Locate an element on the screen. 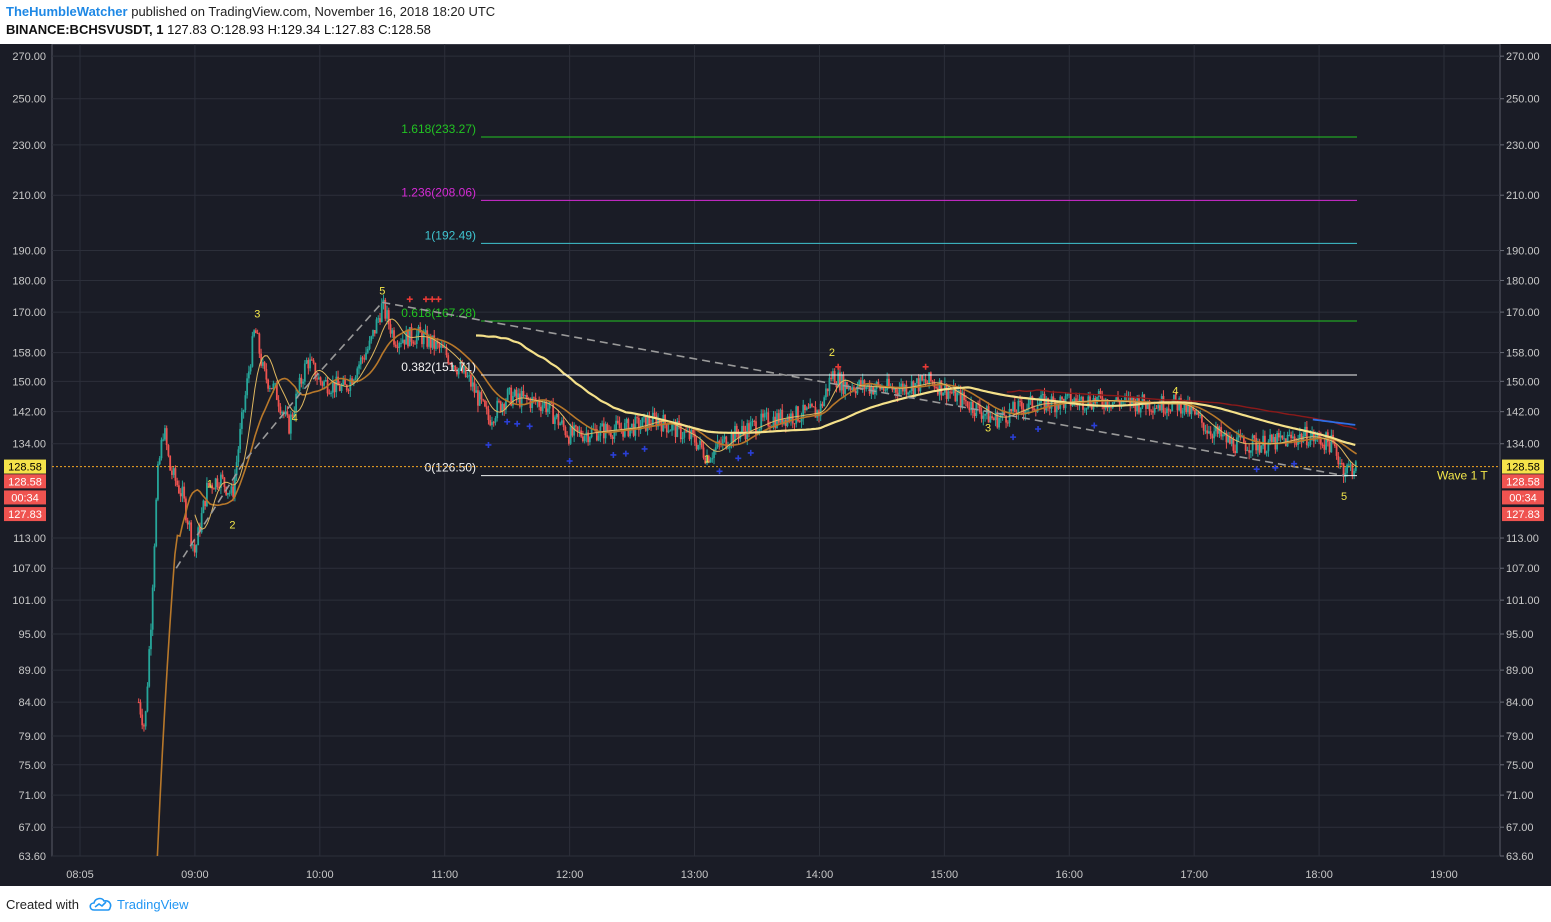 Image resolution: width=1551 pixels, height=922 pixels. y-tick-label-right: 142.00 is located at coordinates (1523, 413).